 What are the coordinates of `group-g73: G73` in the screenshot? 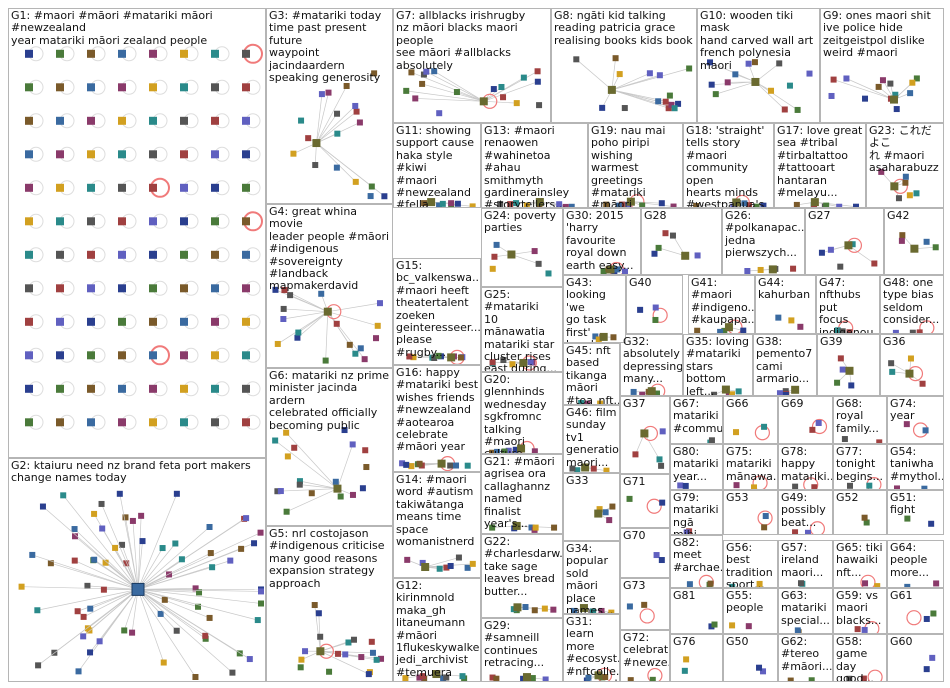 It's located at (645, 604).